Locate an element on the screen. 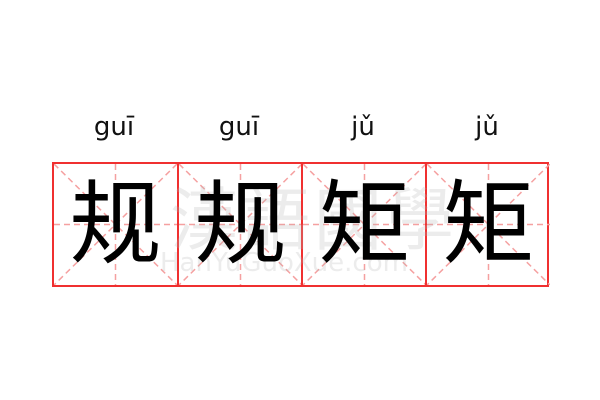 The image size is (600, 400). pinyin-4: jǔ is located at coordinates (487, 127).